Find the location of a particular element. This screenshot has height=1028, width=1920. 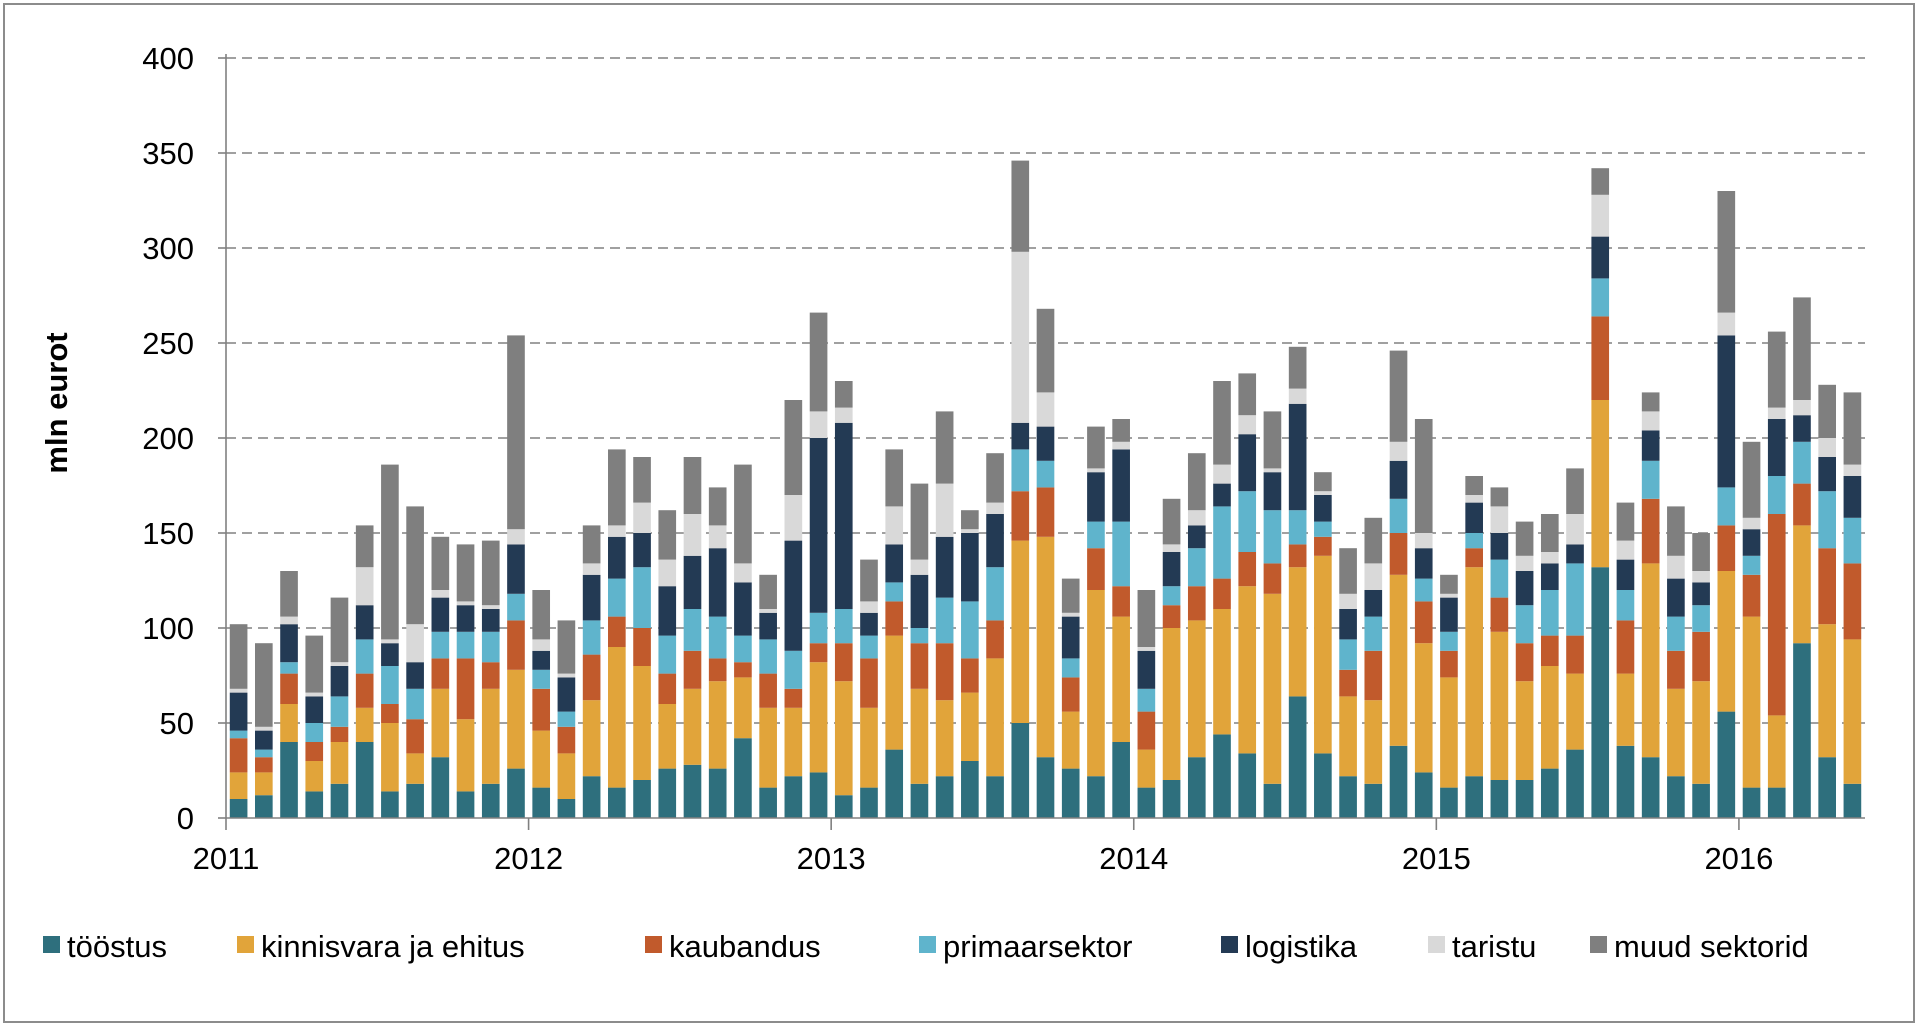

x-tick-label: 2014 is located at coordinates (1133, 858).